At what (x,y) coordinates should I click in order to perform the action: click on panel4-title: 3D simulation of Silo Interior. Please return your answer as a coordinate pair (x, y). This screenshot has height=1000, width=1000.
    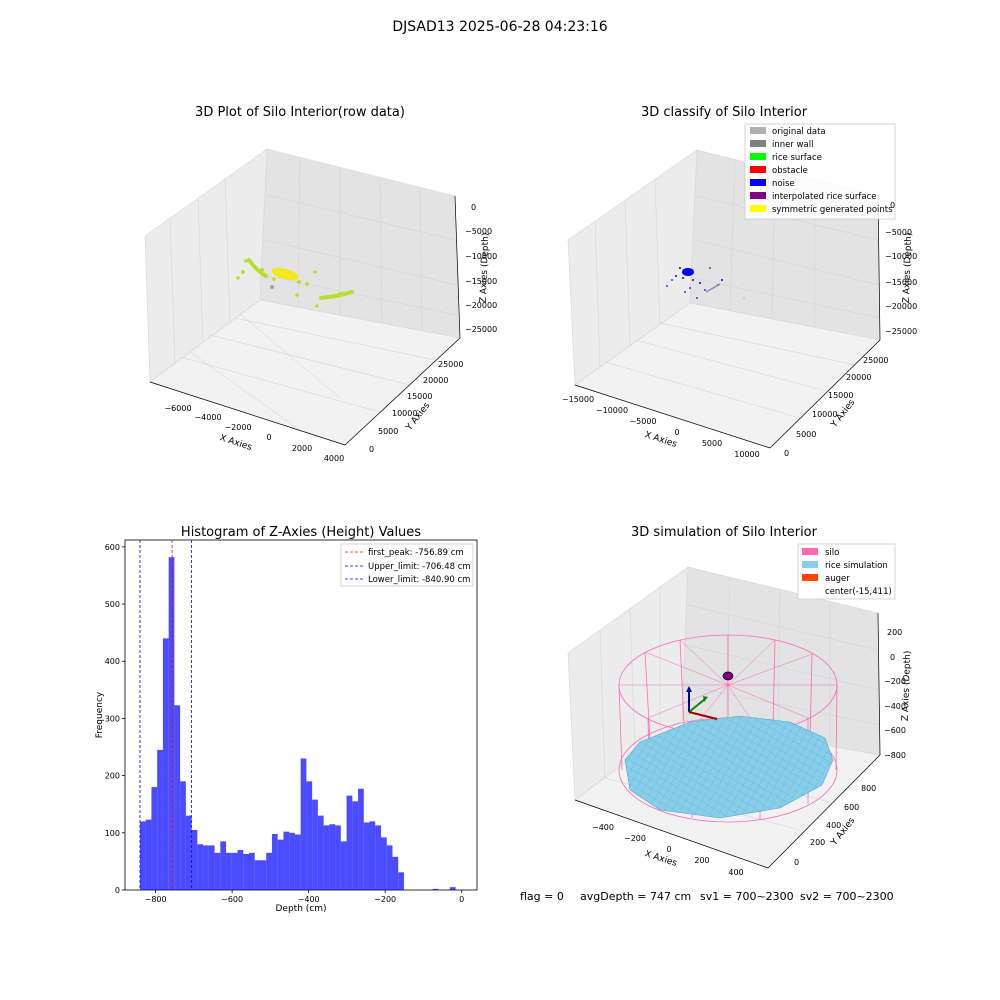
    Looking at the image, I should click on (724, 532).